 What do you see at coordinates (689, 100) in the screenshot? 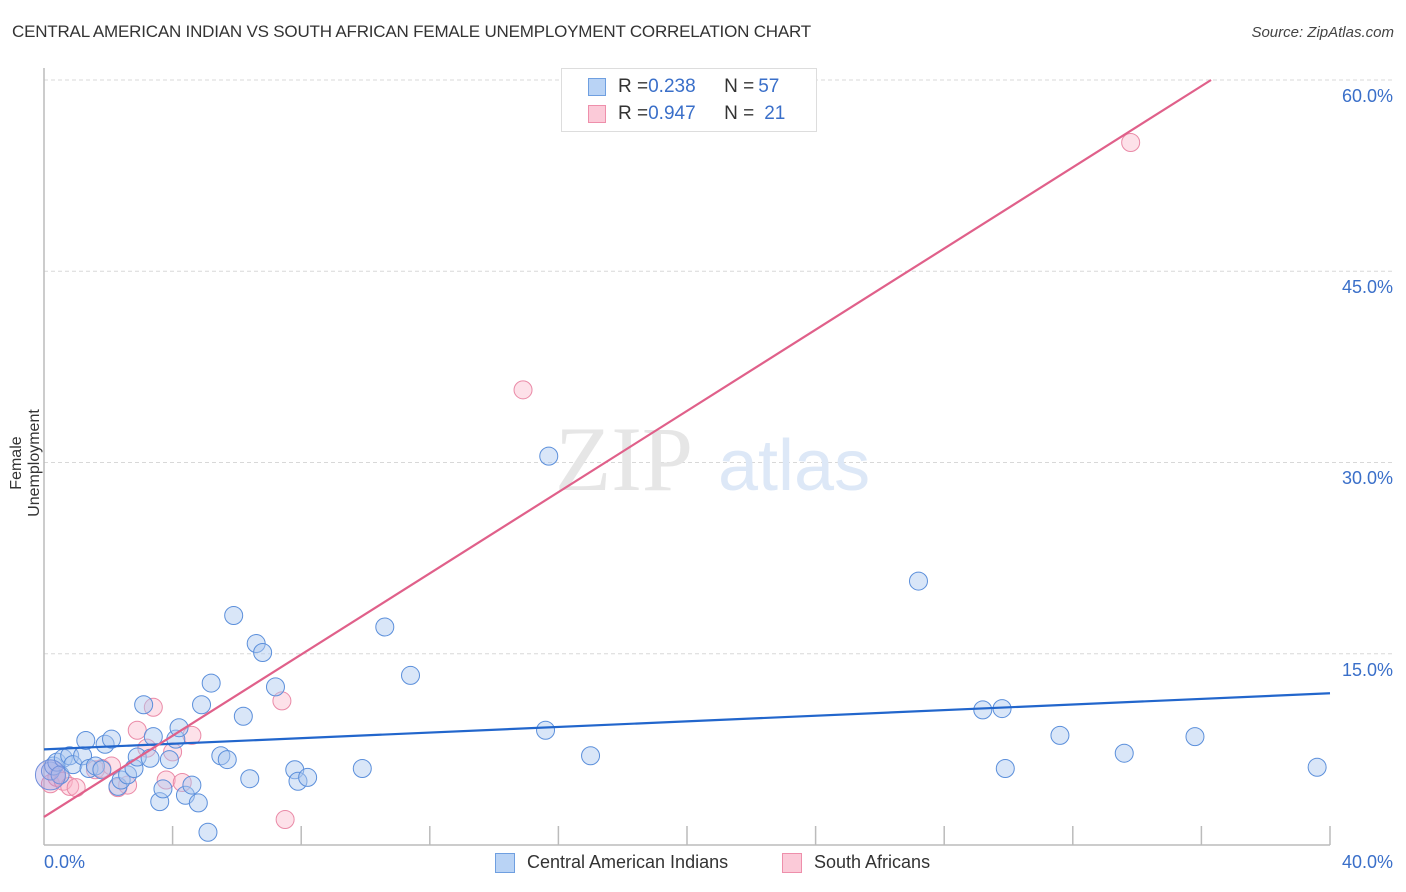
I see `stats-legend: R = 0.238 N = 57 R = 0.947 N = 21` at bounding box center [689, 100].